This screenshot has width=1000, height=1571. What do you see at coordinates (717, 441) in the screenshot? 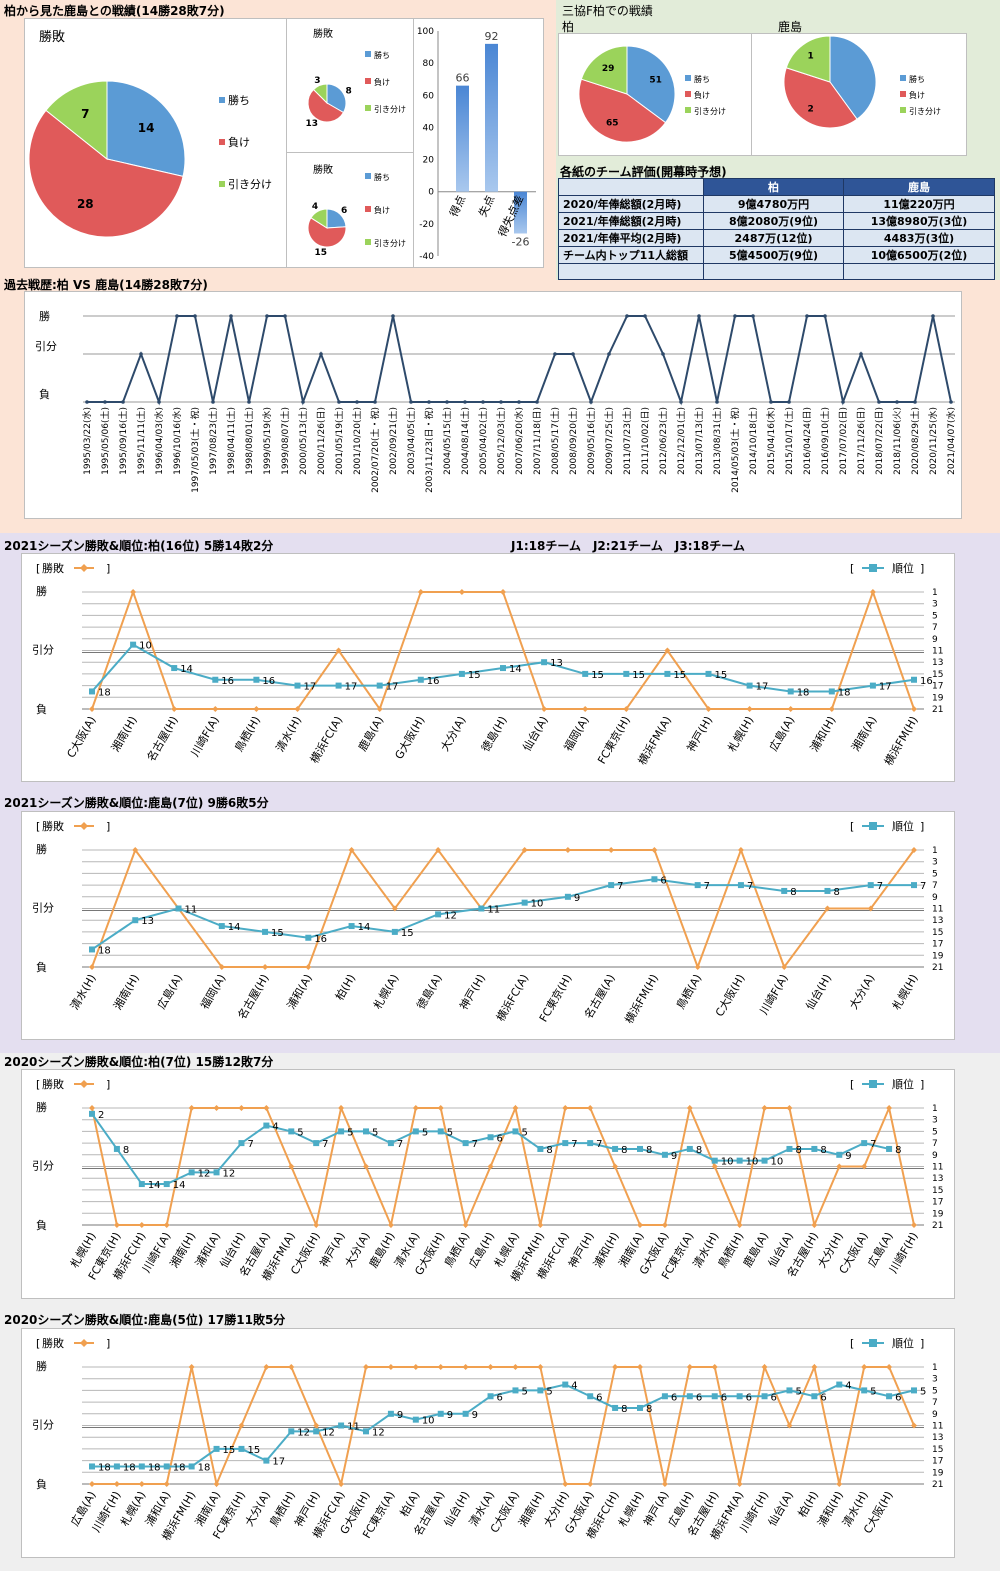
I see `history-date-label: 2013/08/31(土)` at bounding box center [717, 441].